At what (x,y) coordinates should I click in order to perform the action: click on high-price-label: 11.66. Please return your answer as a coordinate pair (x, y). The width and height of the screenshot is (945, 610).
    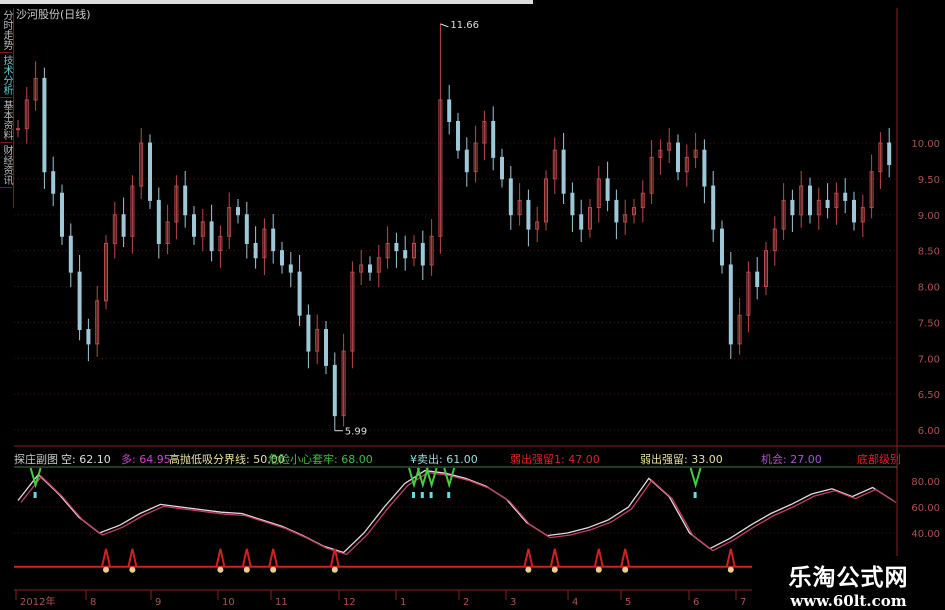
    Looking at the image, I should click on (464, 25).